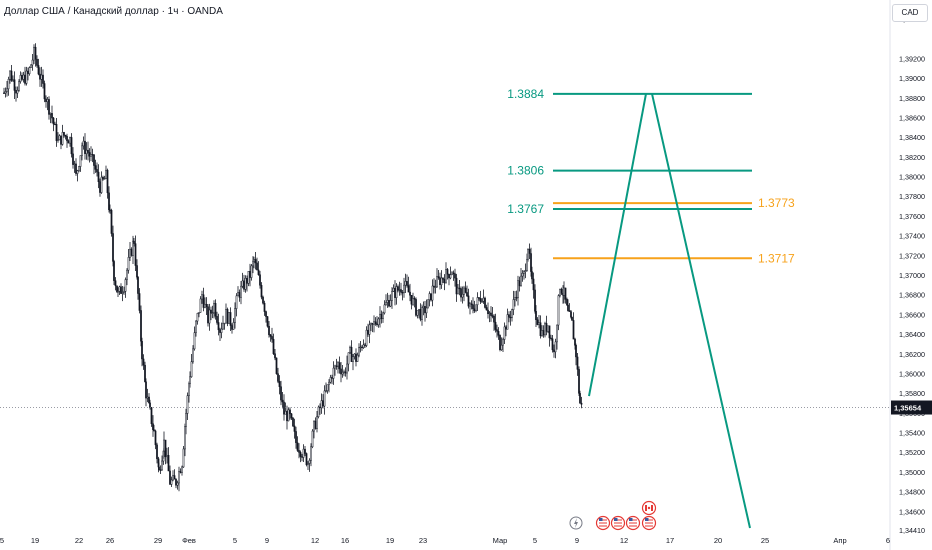 The height and width of the screenshot is (550, 932). I want to click on x-tick-label: 20, so click(718, 540).